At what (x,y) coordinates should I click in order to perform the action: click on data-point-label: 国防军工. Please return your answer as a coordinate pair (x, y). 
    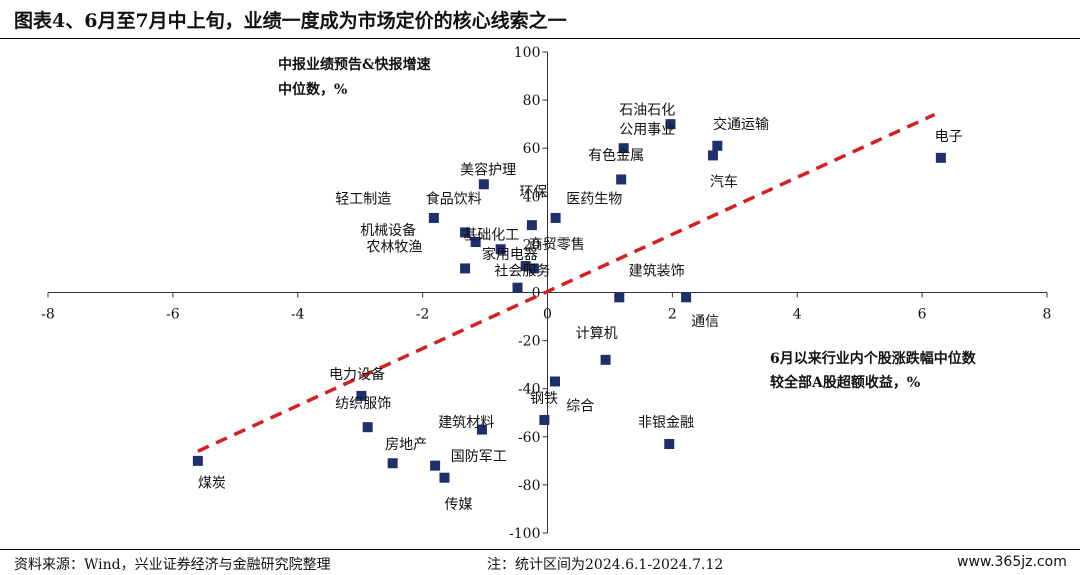
    Looking at the image, I should click on (479, 457).